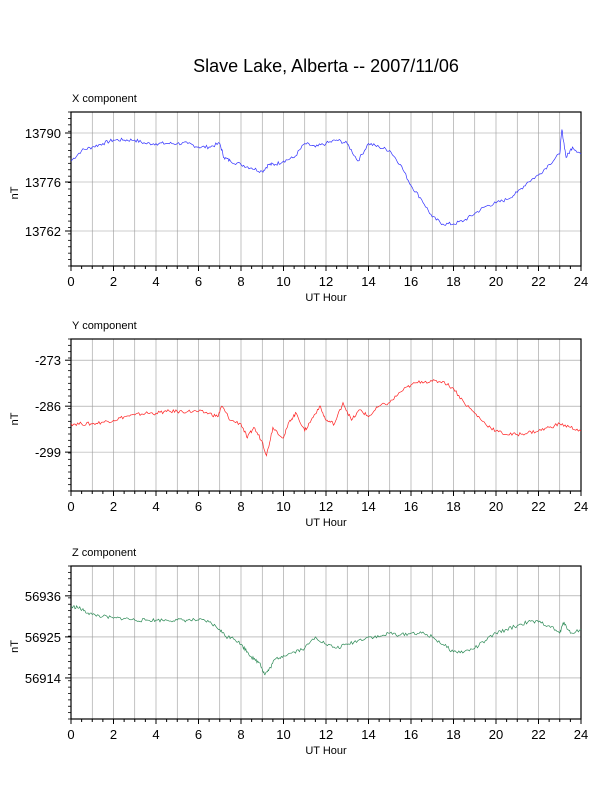  What do you see at coordinates (43, 637) in the screenshot?
I see `y-tick-label: 56925` at bounding box center [43, 637].